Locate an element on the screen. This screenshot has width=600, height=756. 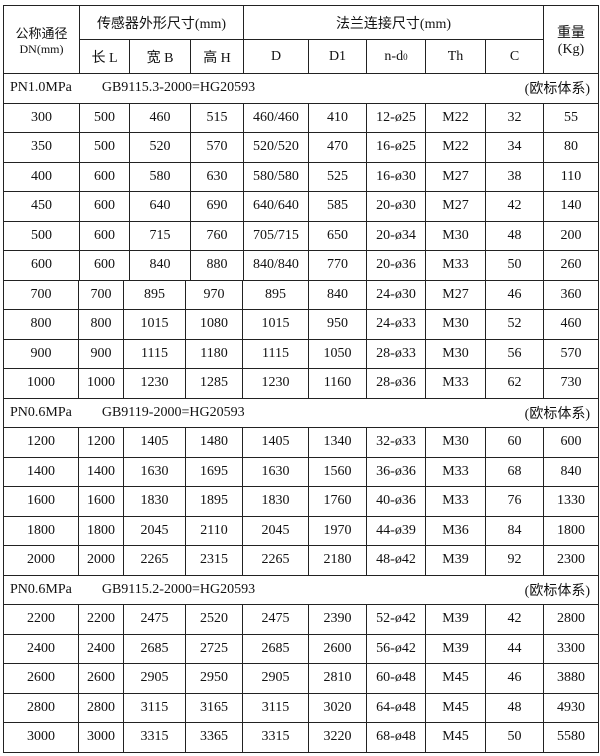
table-cell: 640 is located at coordinates (160, 207).